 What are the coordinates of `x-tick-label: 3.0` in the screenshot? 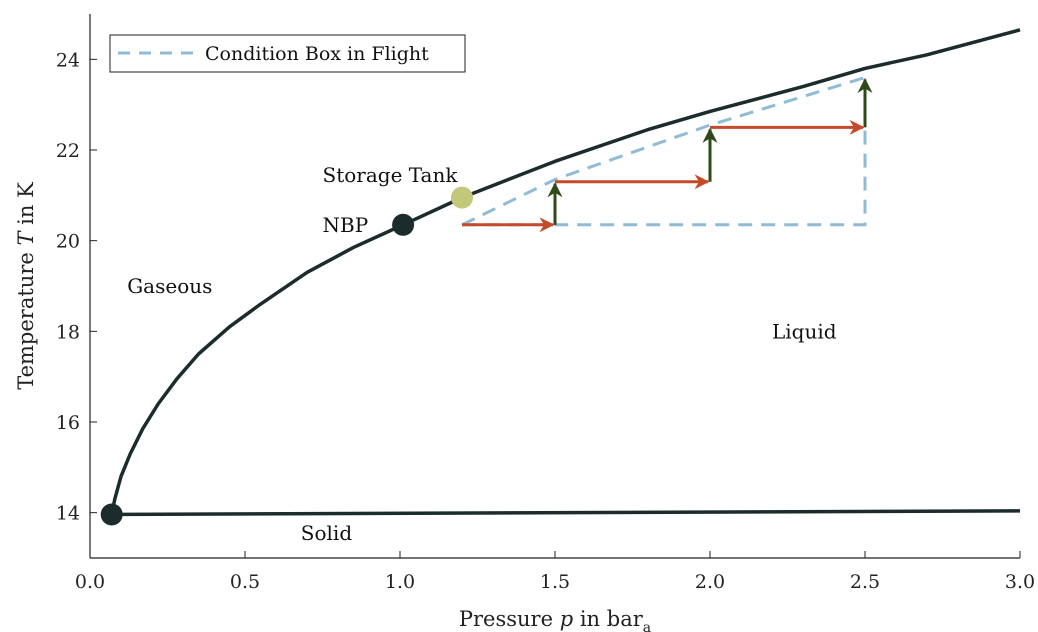 It's located at (1020, 582).